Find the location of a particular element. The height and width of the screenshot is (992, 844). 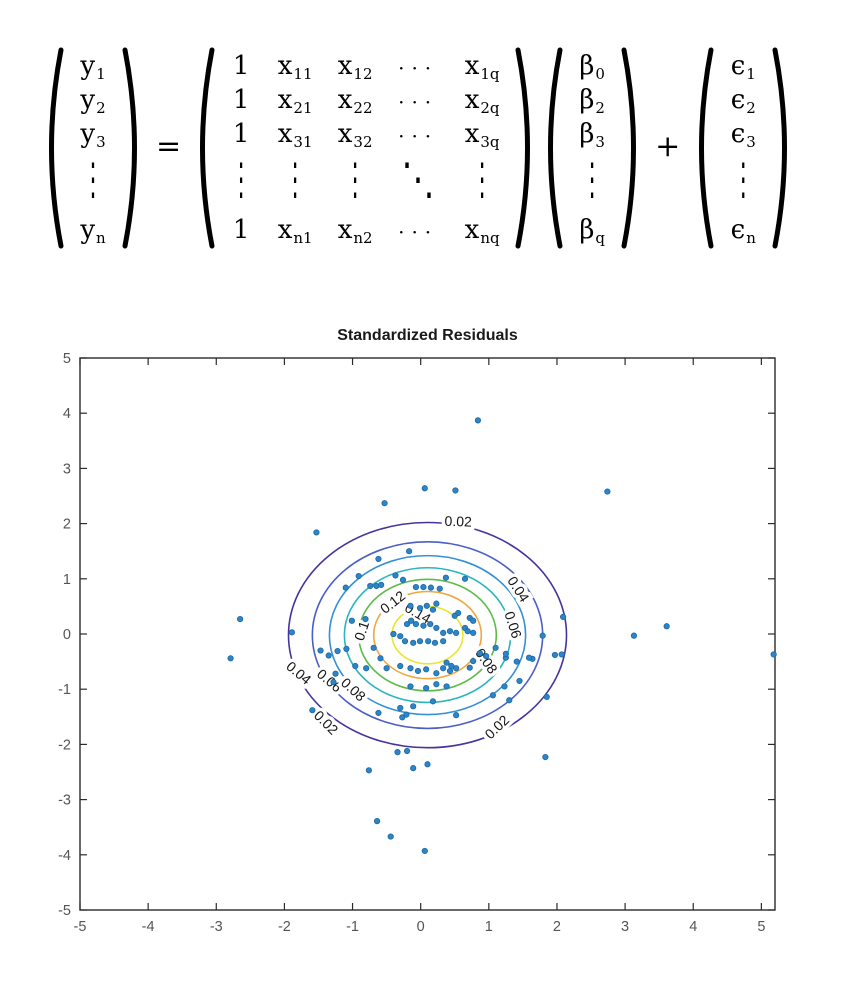

y-tick-label: 2 is located at coordinates (67, 525).